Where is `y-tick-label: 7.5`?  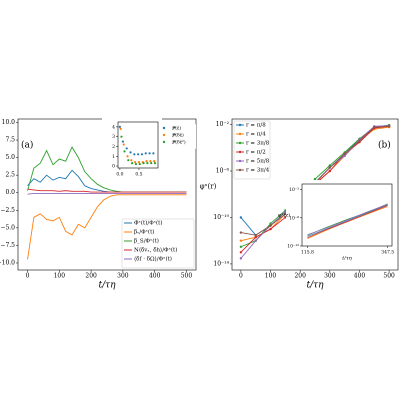 y-tick-label: 7.5 is located at coordinates (10, 140).